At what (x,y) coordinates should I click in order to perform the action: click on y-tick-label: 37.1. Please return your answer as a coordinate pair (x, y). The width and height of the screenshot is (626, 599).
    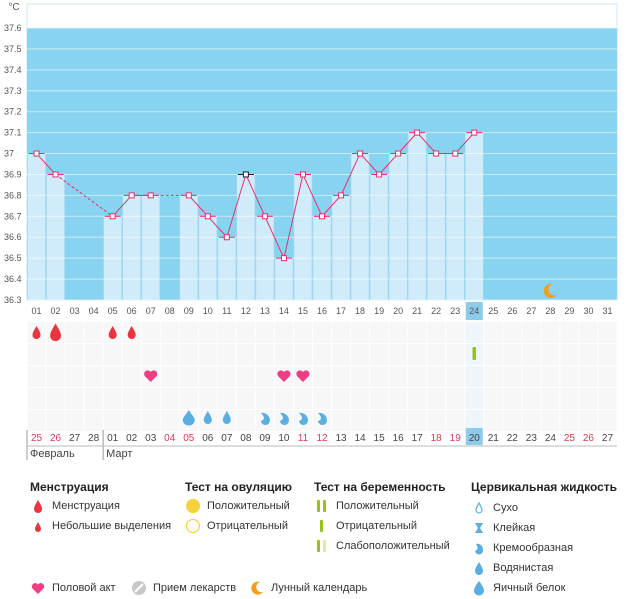
    Looking at the image, I should click on (13, 133).